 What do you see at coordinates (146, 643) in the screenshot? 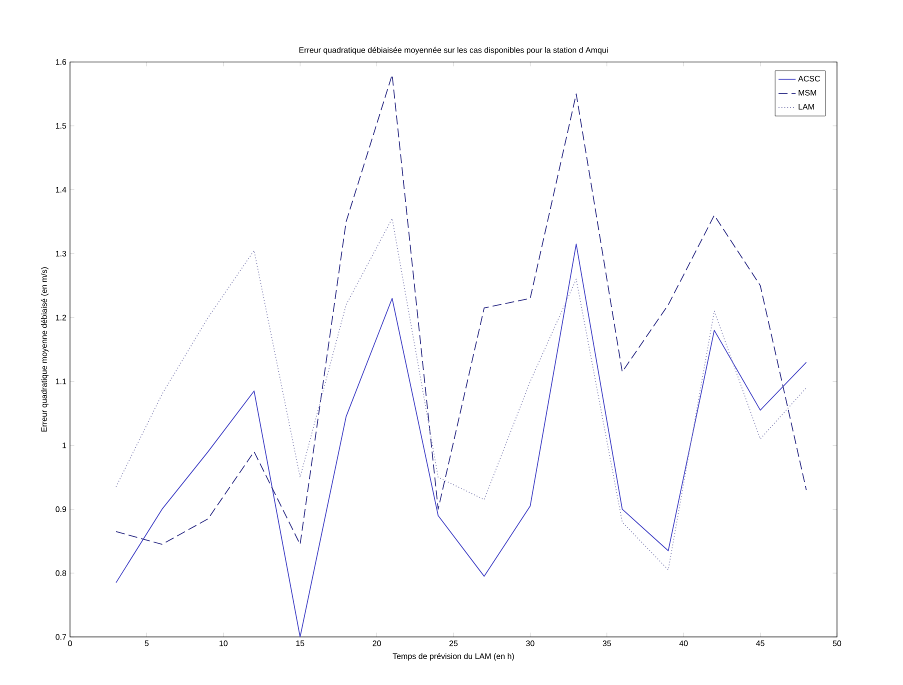
I see `x-tick-label: 5` at bounding box center [146, 643].